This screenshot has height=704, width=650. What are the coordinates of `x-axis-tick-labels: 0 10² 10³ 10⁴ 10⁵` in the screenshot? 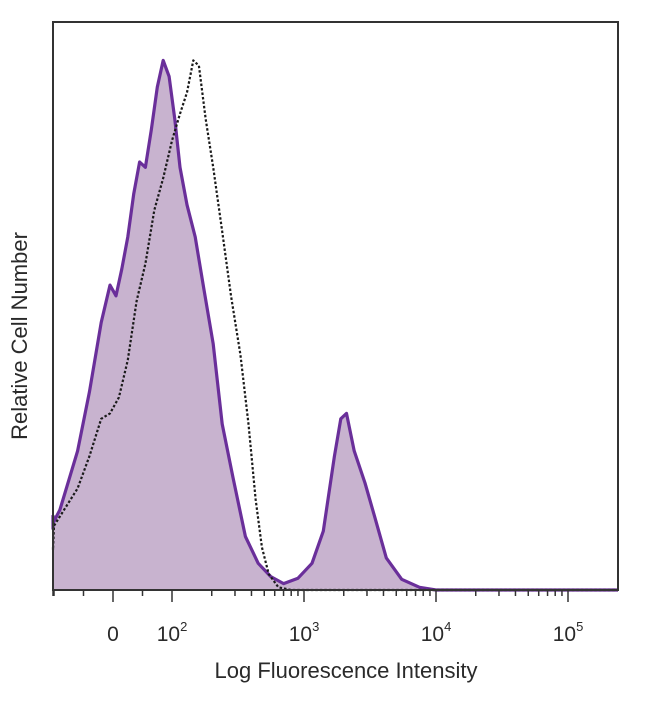 It's located at (345, 632).